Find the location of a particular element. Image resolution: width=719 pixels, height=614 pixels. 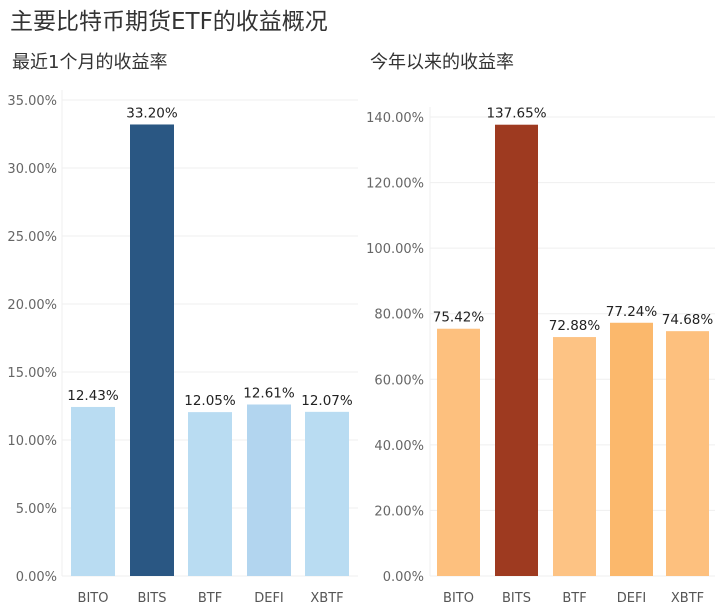

chart-1-ytick-label: 35.00% is located at coordinates (32, 101).